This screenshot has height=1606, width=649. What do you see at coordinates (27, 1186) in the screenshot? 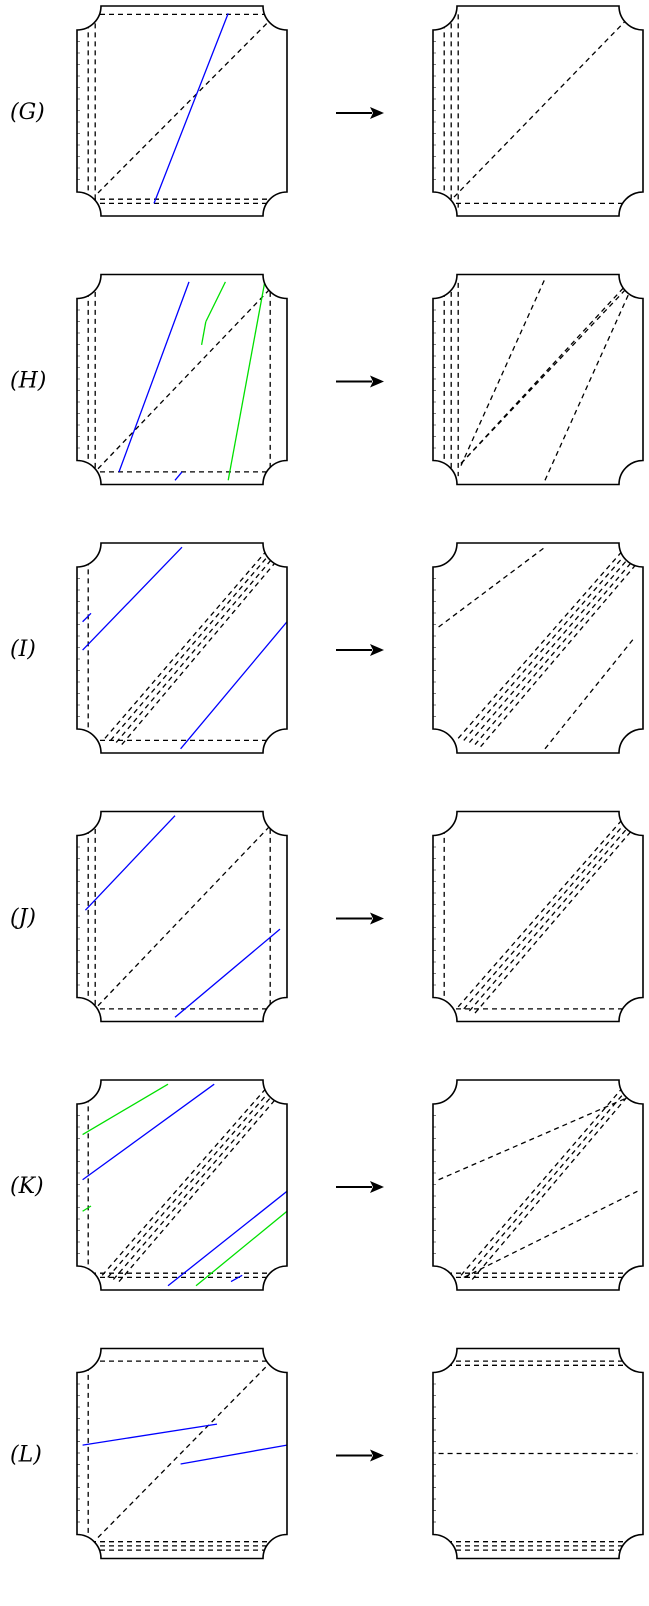
I see `row-label: (K)` at bounding box center [27, 1186].